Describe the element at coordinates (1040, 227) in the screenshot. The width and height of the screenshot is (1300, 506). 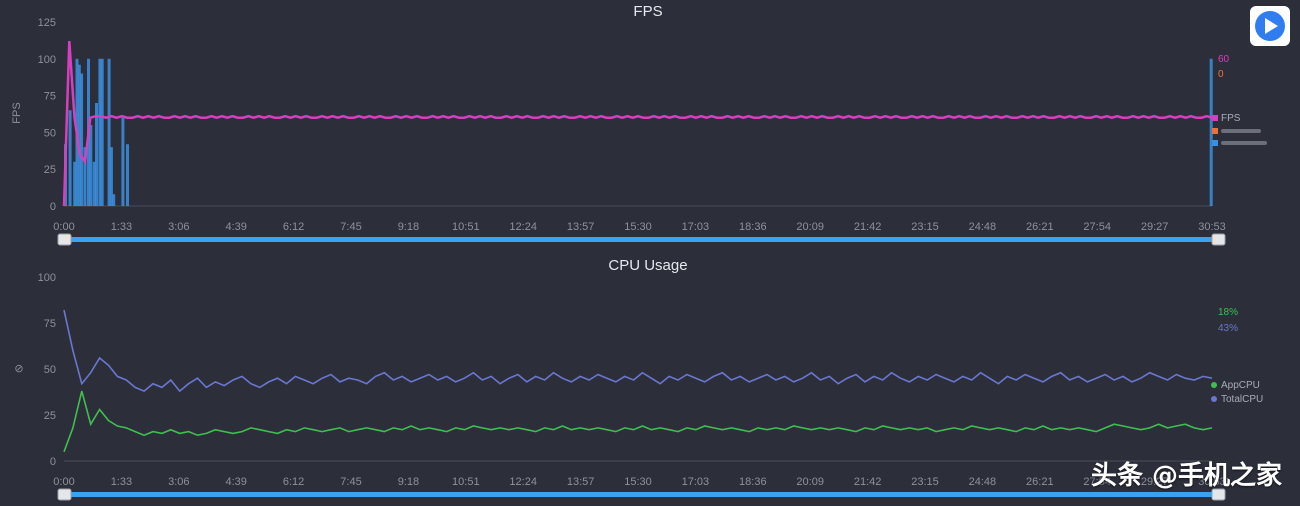
I see `fps-x-tick-label: 26:21` at that location.